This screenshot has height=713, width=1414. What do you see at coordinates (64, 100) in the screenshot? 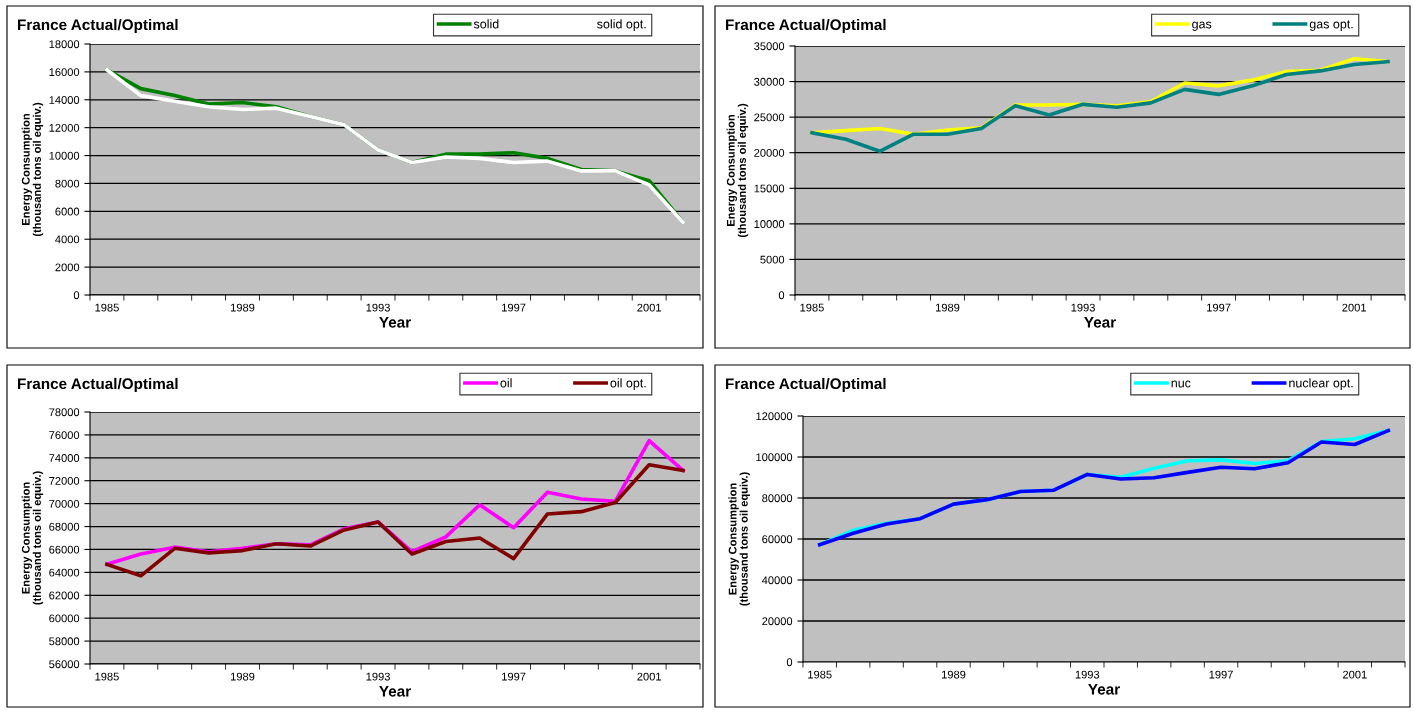
I see `y-tick-label: 14000` at bounding box center [64, 100].